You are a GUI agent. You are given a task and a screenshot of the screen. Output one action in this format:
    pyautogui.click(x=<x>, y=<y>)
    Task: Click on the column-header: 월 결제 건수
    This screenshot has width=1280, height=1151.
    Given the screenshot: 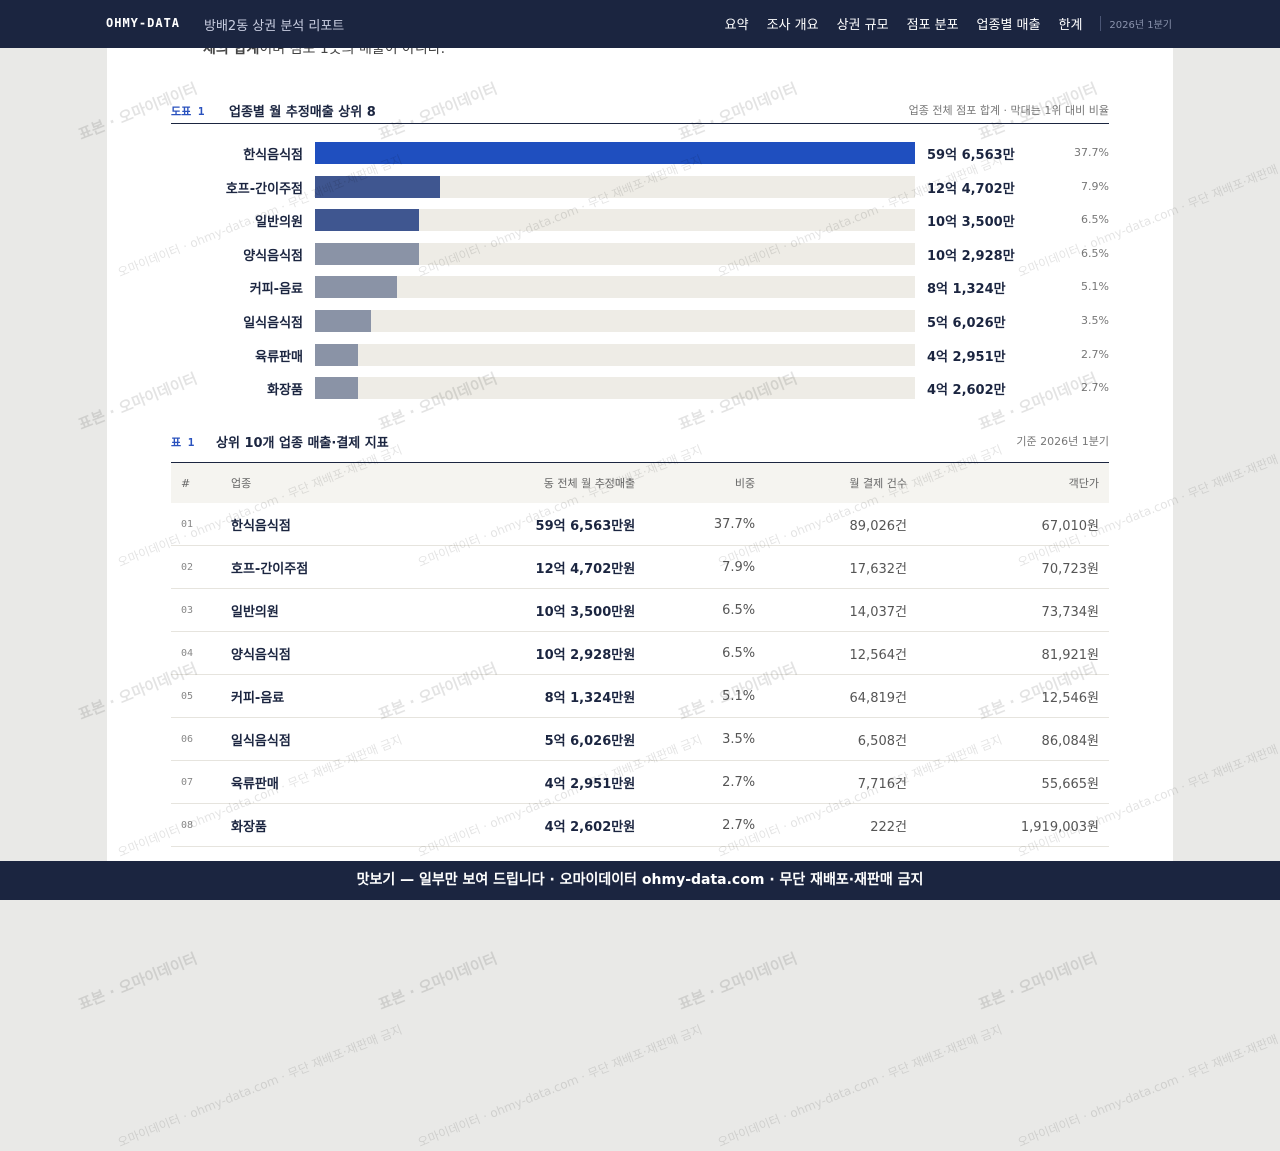 What is the action you would take?
    pyautogui.click(x=841, y=482)
    